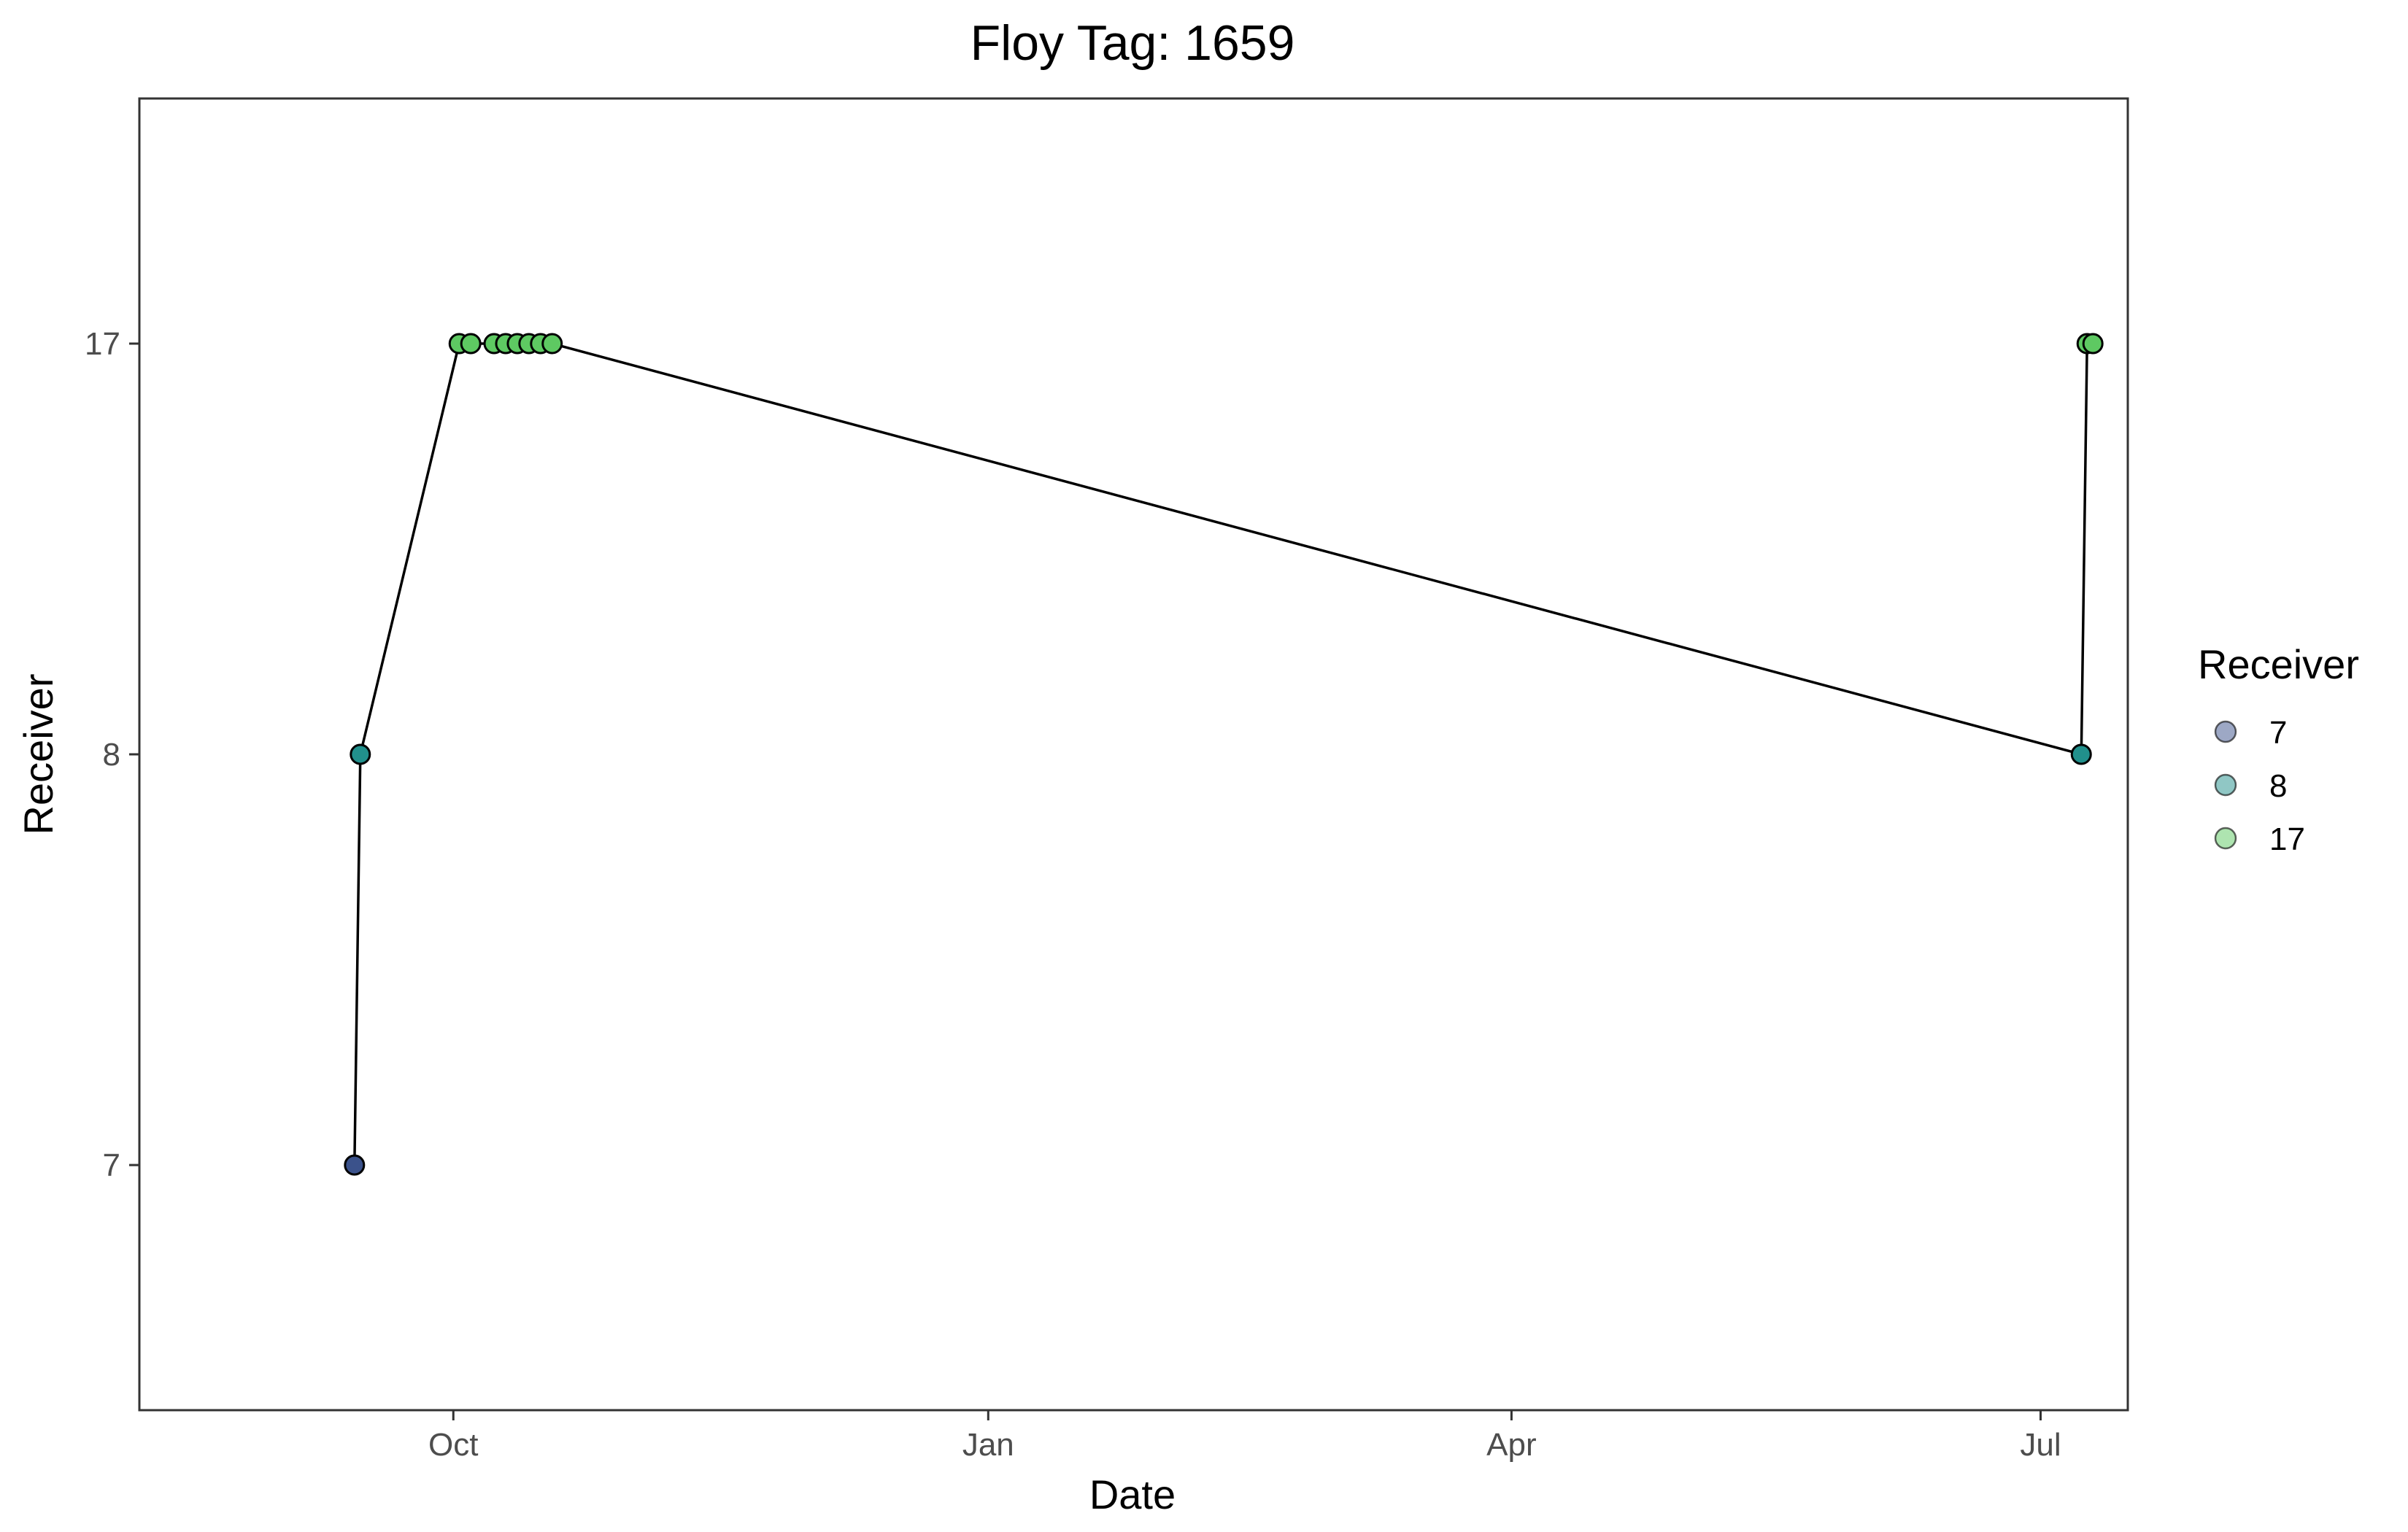 The height and width of the screenshot is (1532, 2408). What do you see at coordinates (1244, 1437) in the screenshot?
I see `x-axis: Oct Jan Apr Jul` at bounding box center [1244, 1437].